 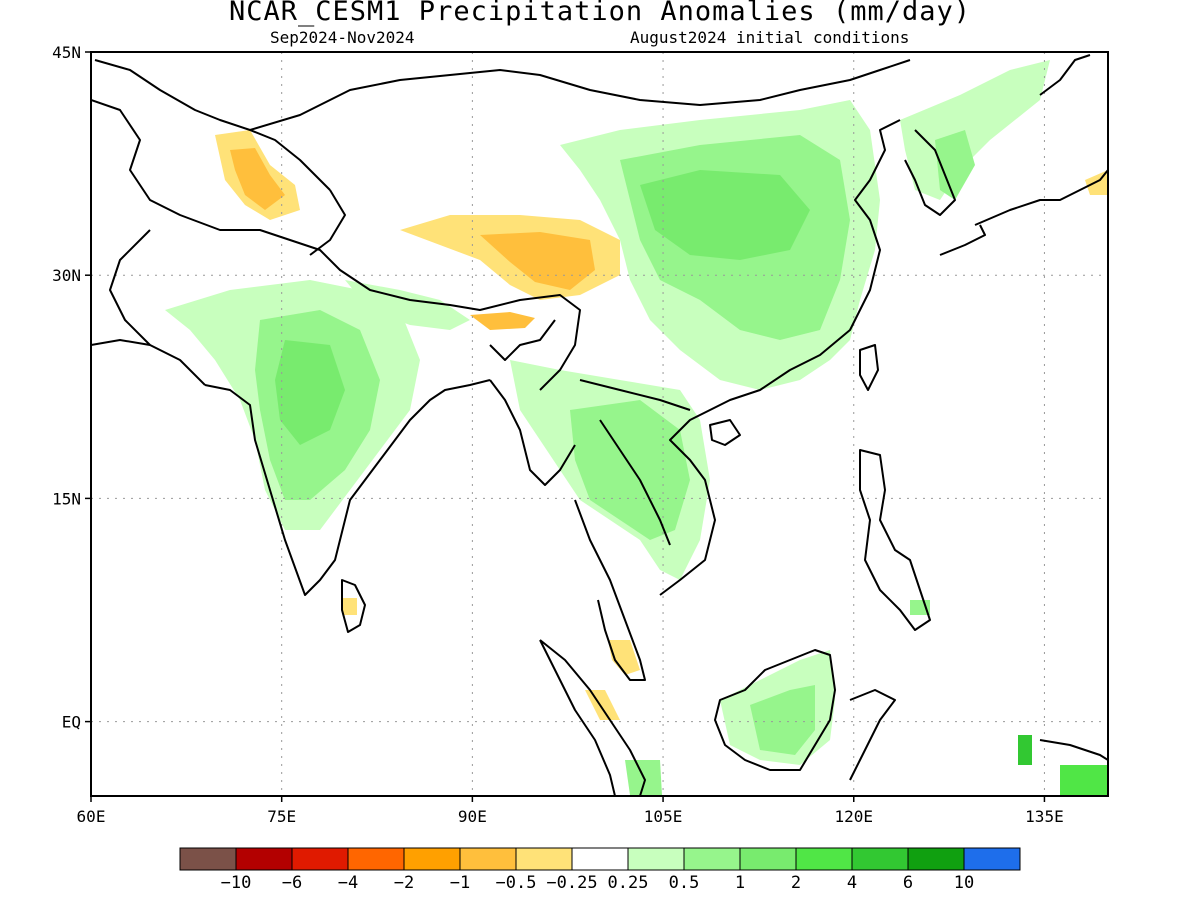 I want to click on colorbar-label: −6, so click(x=292, y=883).